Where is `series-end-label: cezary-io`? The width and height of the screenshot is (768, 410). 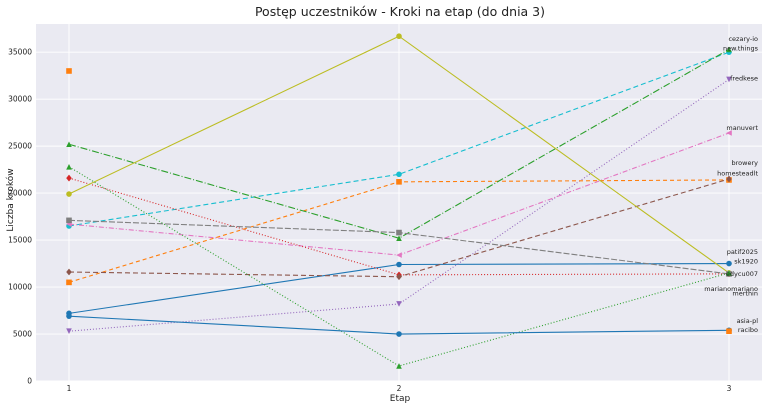 series-end-label: cezary-io is located at coordinates (743, 39).